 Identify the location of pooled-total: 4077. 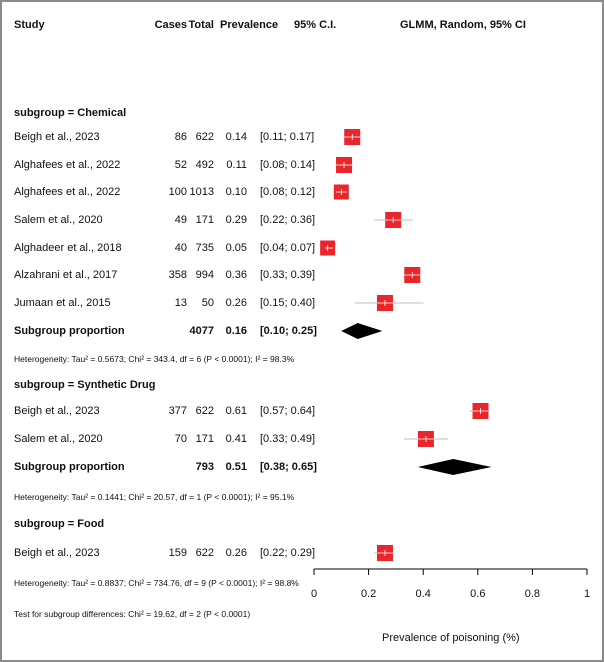
(201, 331).